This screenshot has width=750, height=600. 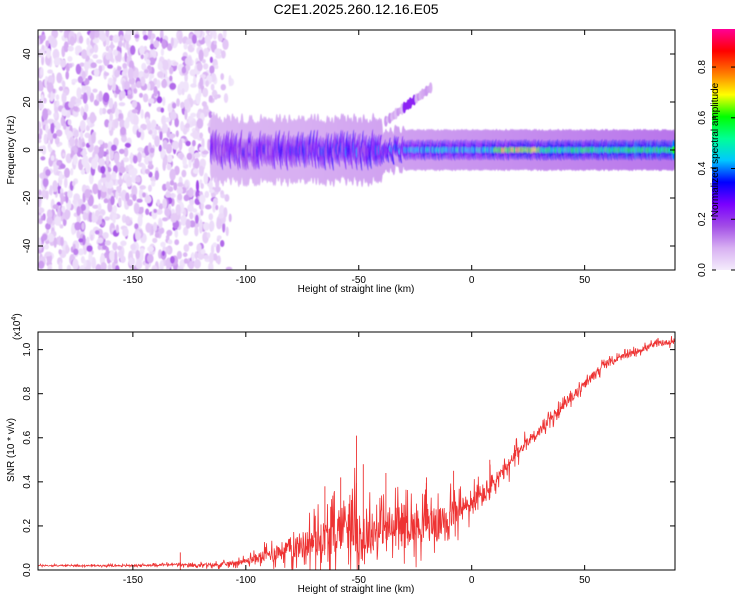 I want to click on snr-y-tick-label-3: 0.6, so click(x=27, y=437).